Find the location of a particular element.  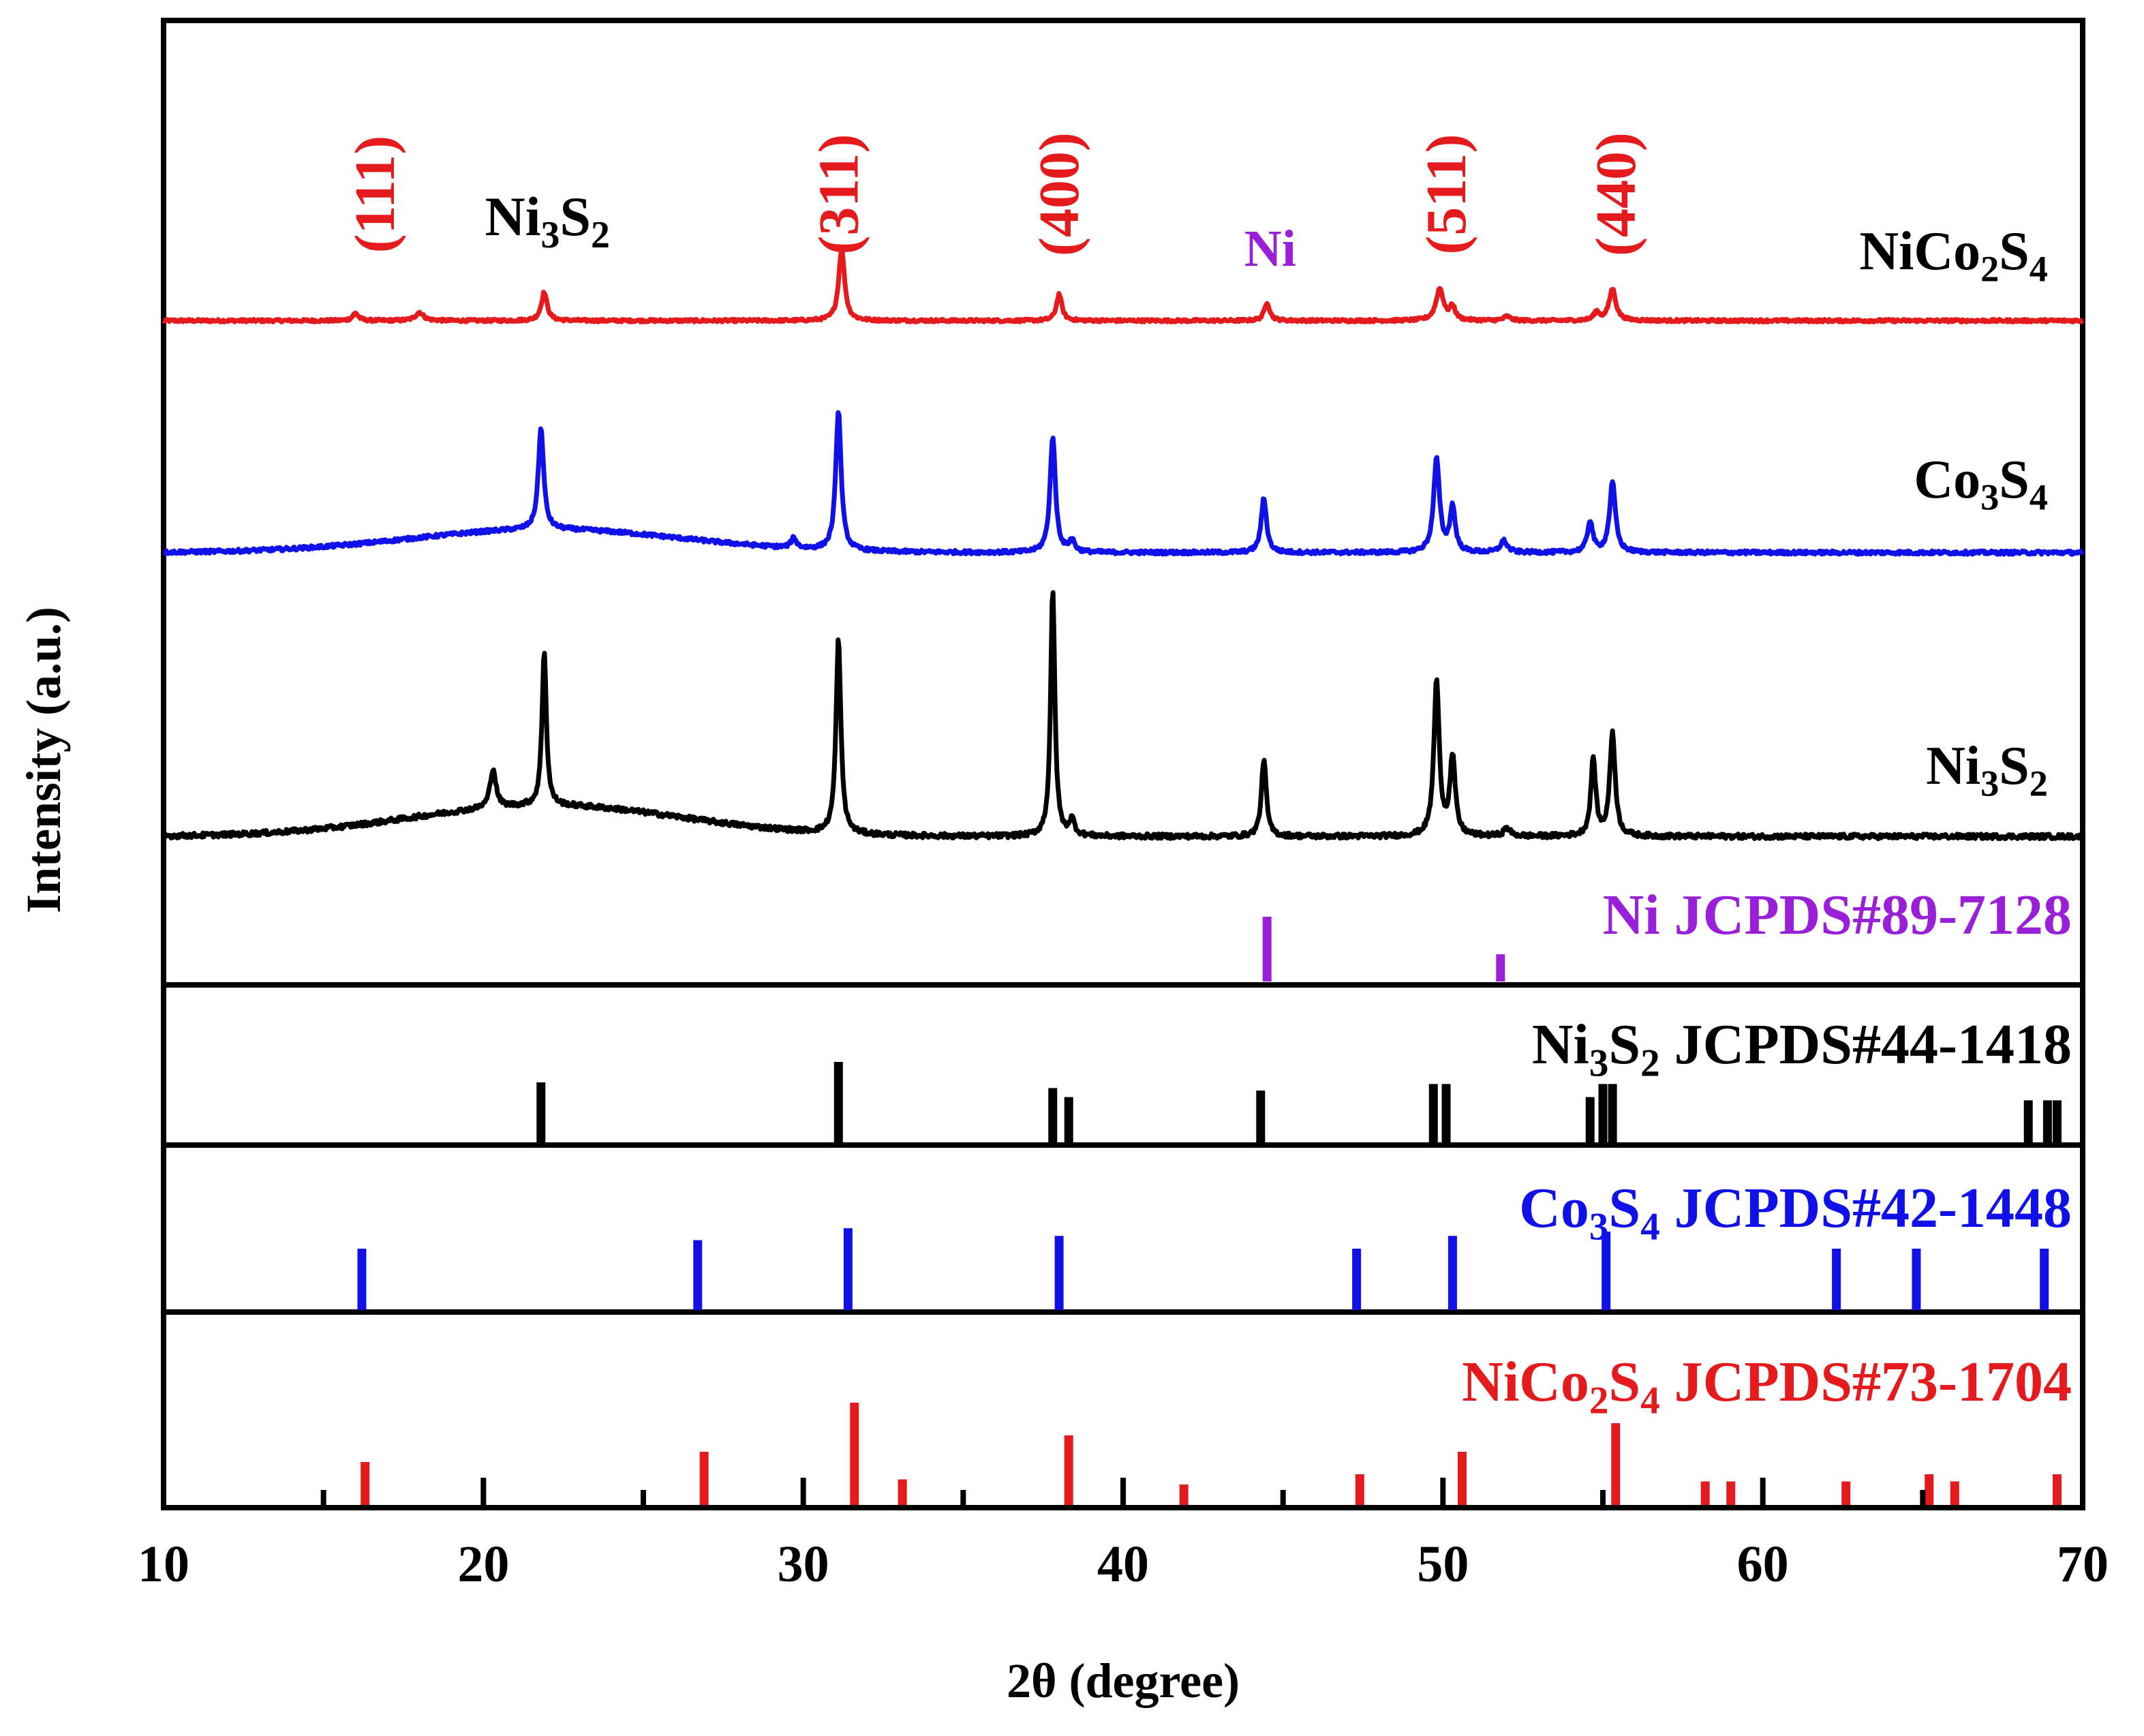

x-tick-label: 40 is located at coordinates (1123, 1565).